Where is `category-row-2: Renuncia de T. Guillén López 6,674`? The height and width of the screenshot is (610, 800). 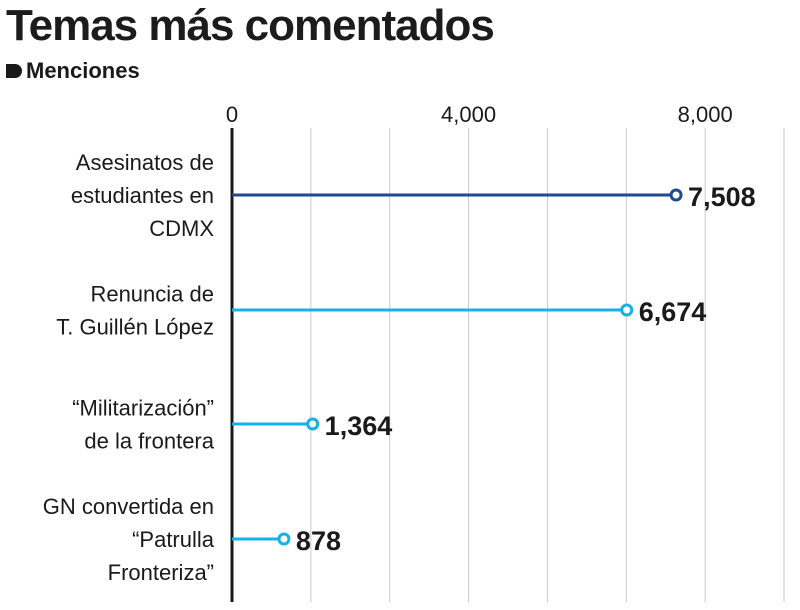
category-row-2: Renuncia de T. Guillén López 6,674 is located at coordinates (381, 311).